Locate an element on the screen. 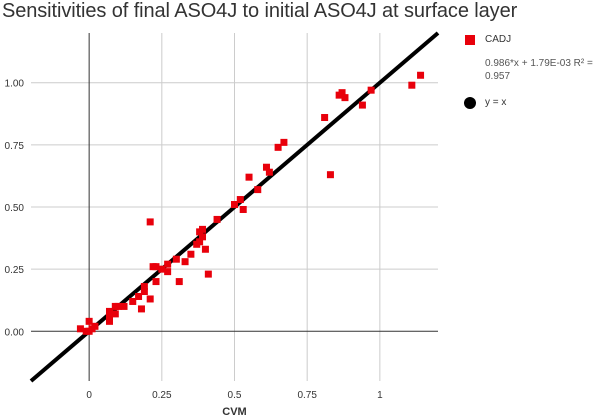 The height and width of the screenshot is (419, 611). x-tick-labels: 0 0.25 0.5 0.75 1 is located at coordinates (234, 395).